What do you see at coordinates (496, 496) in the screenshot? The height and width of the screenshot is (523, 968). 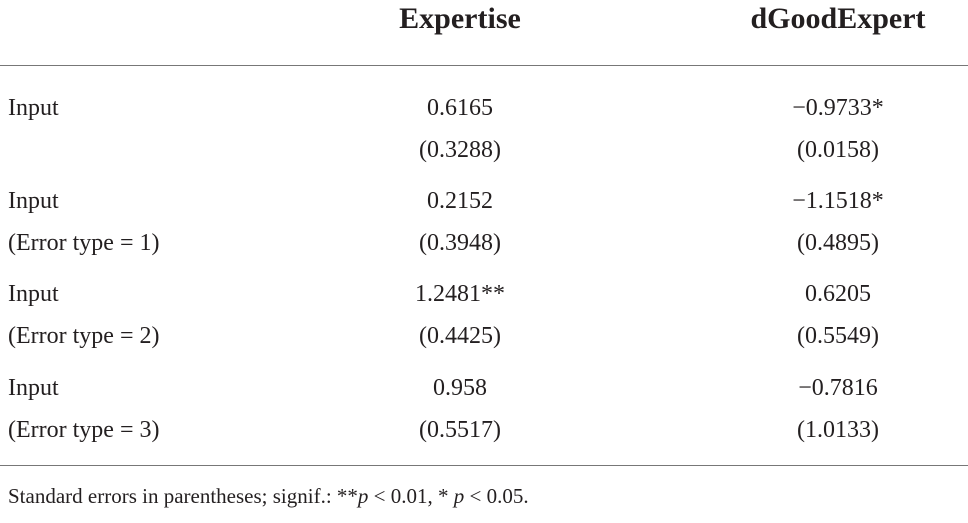 I see `footnote-part: < 0.05.` at bounding box center [496, 496].